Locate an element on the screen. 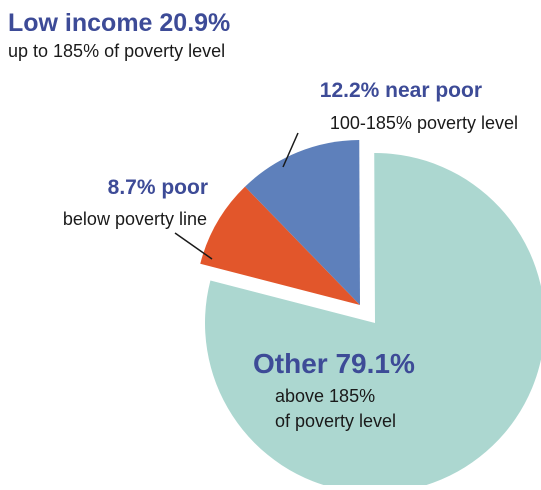  other-slice-description-line-2: of poverty level is located at coordinates (335, 421).